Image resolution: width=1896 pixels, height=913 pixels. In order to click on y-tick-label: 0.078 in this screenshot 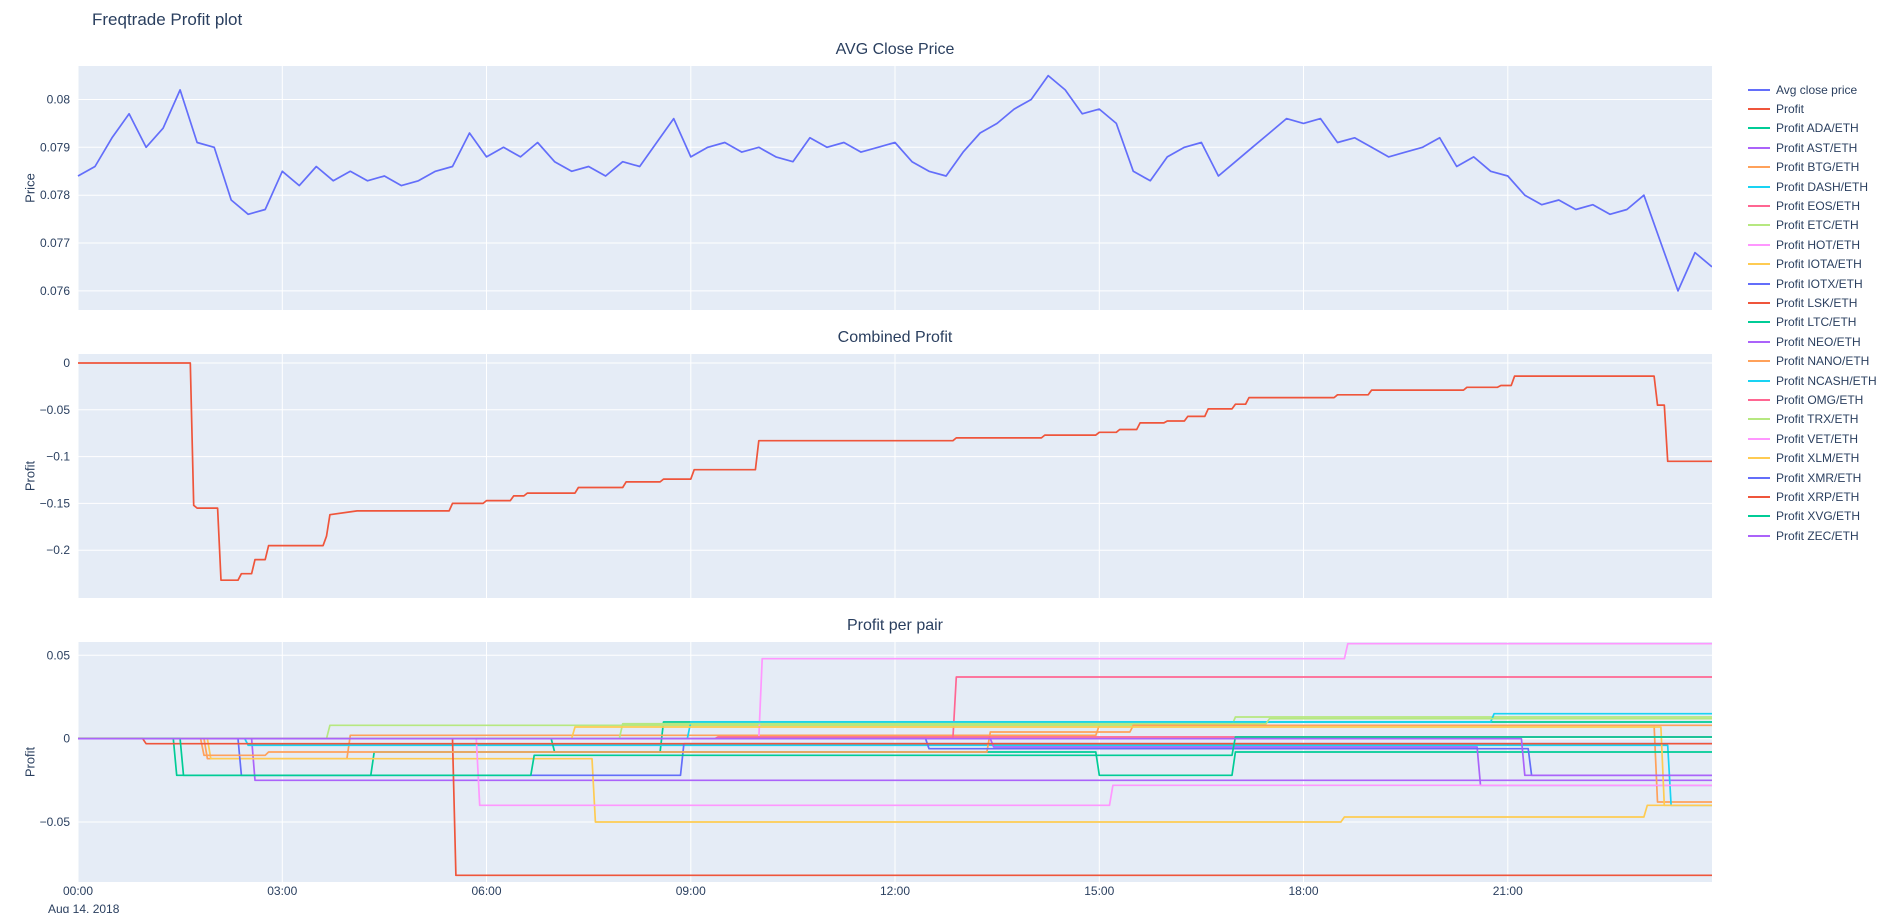, I will do `click(55, 195)`.